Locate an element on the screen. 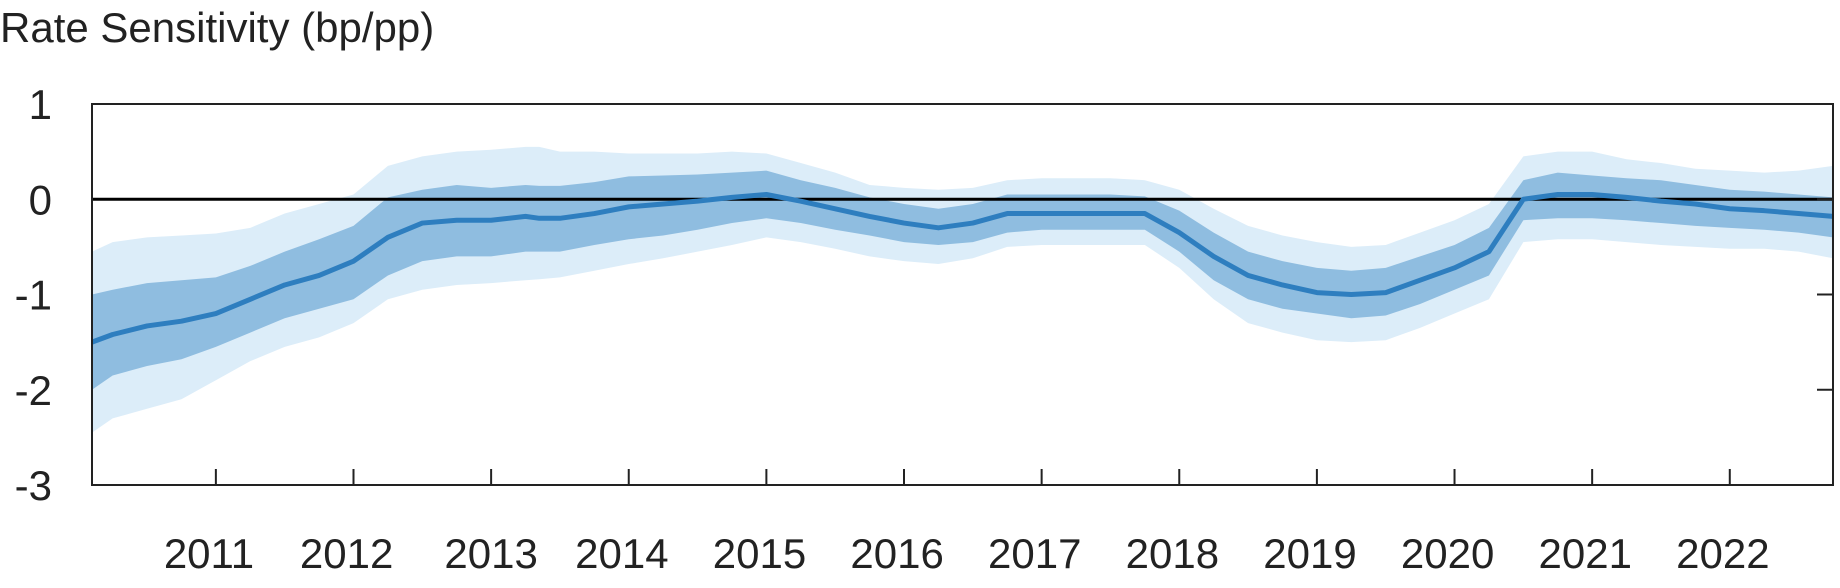 This screenshot has height=588, width=1840. x-tick-label: 2021 is located at coordinates (1585, 553).